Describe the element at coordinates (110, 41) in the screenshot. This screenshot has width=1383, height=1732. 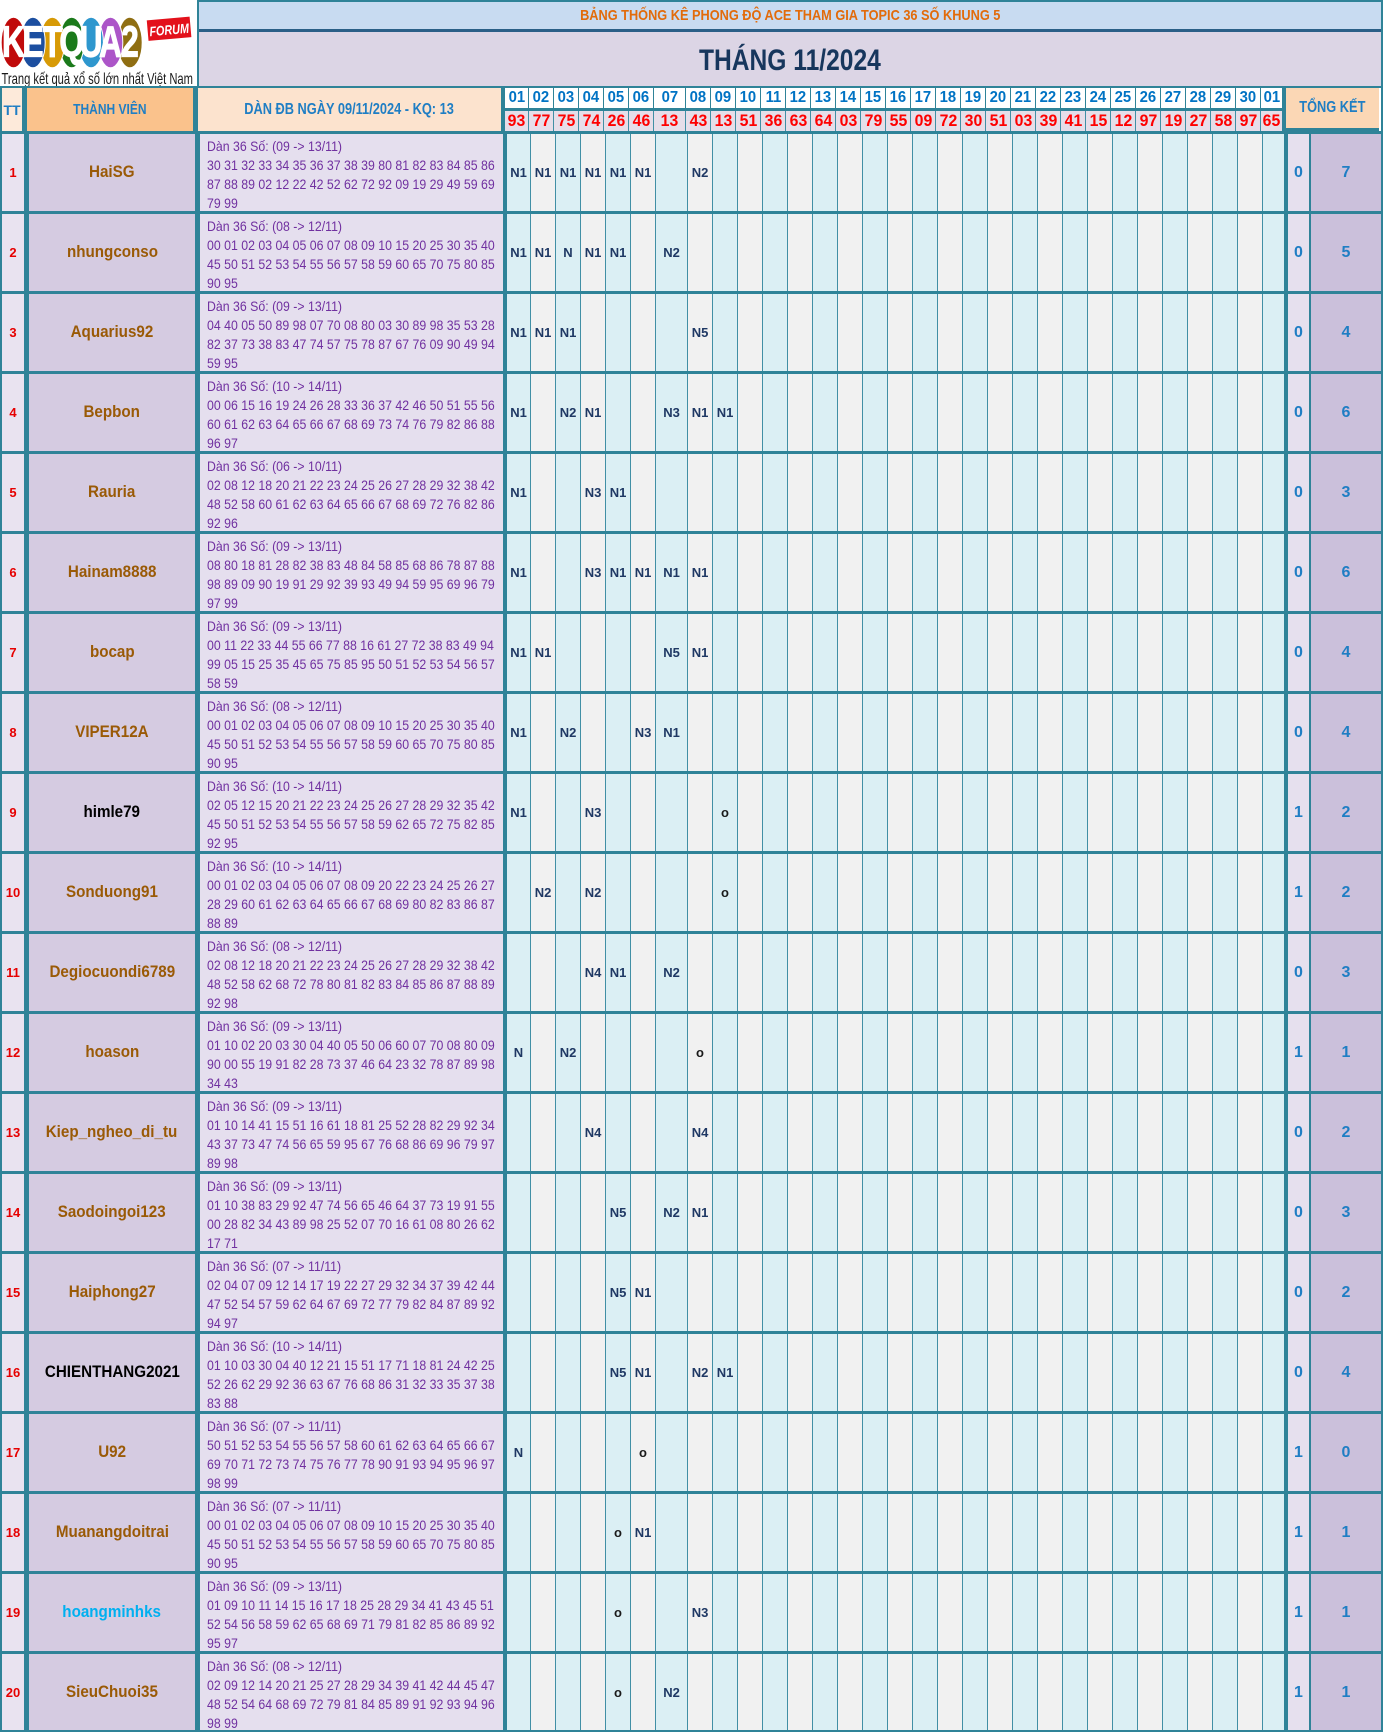
I see `svg-text: A` at that location.